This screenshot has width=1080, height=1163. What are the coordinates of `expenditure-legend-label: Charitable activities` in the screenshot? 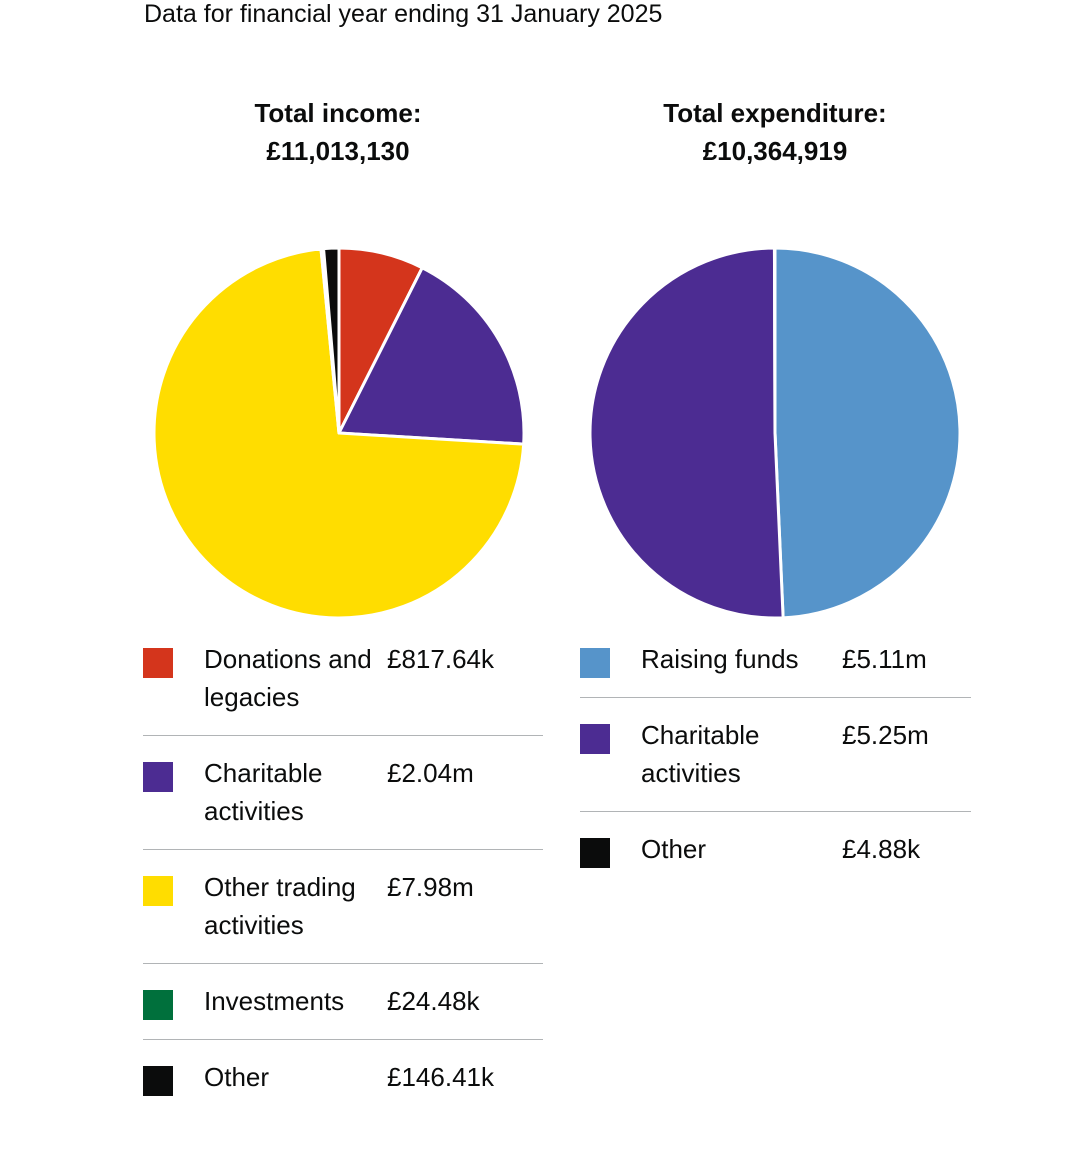 It's located at (700, 754).